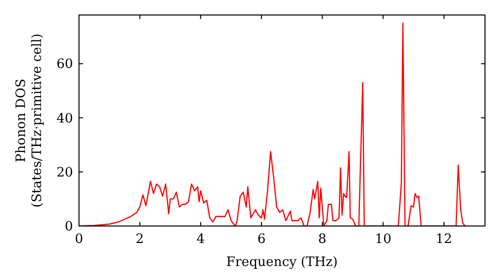 The width and height of the screenshot is (500, 280). What do you see at coordinates (64, 172) in the screenshot?
I see `y-tick-label: 20` at bounding box center [64, 172].